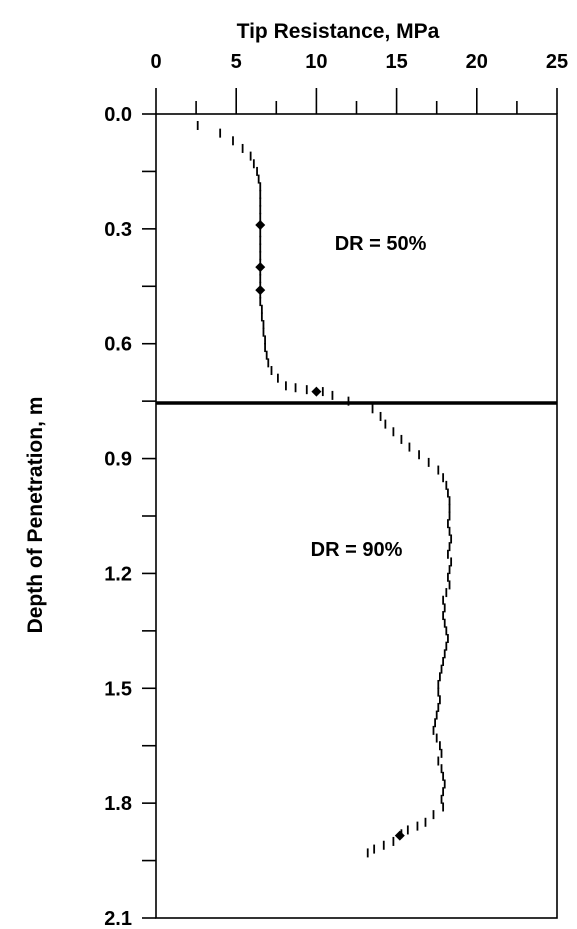 Image resolution: width=577 pixels, height=929 pixels. What do you see at coordinates (338, 31) in the screenshot?
I see `x-axis-title: Tip Resistance, MPa` at bounding box center [338, 31].